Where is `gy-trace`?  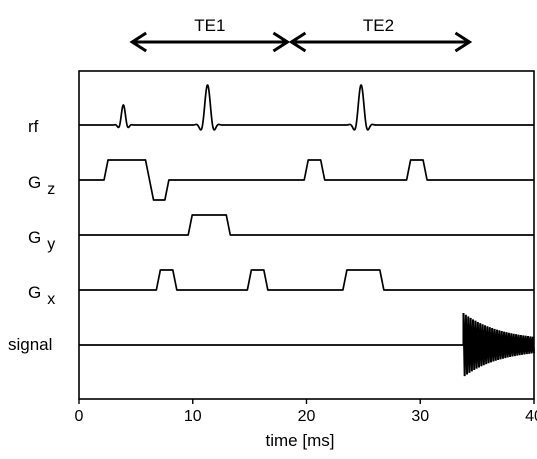 gy-trace is located at coordinates (306, 225).